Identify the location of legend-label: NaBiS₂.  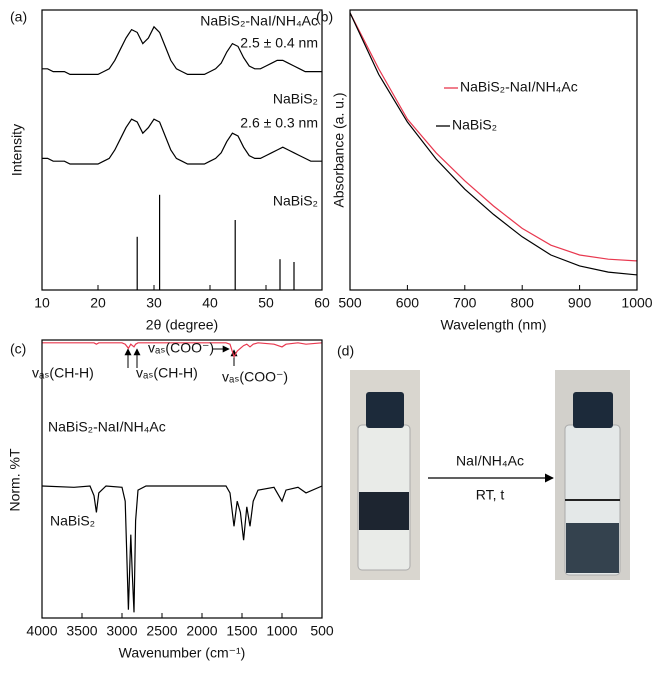
(474, 125).